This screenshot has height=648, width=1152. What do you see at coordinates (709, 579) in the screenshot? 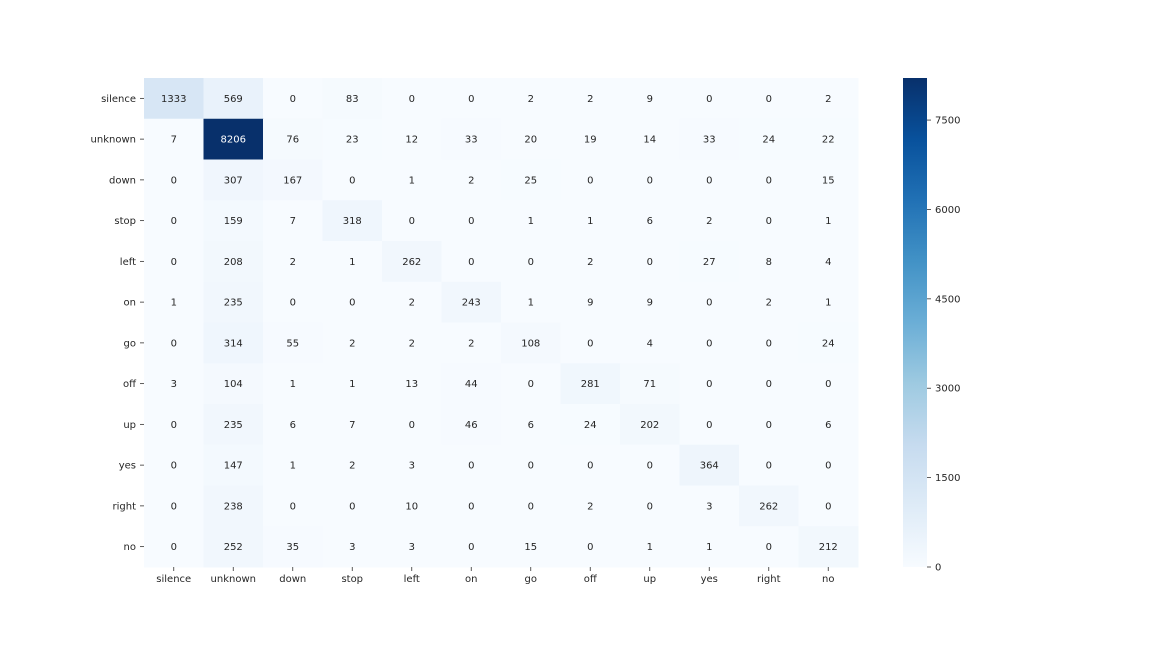
I see `x-tick-label: yes` at bounding box center [709, 579].